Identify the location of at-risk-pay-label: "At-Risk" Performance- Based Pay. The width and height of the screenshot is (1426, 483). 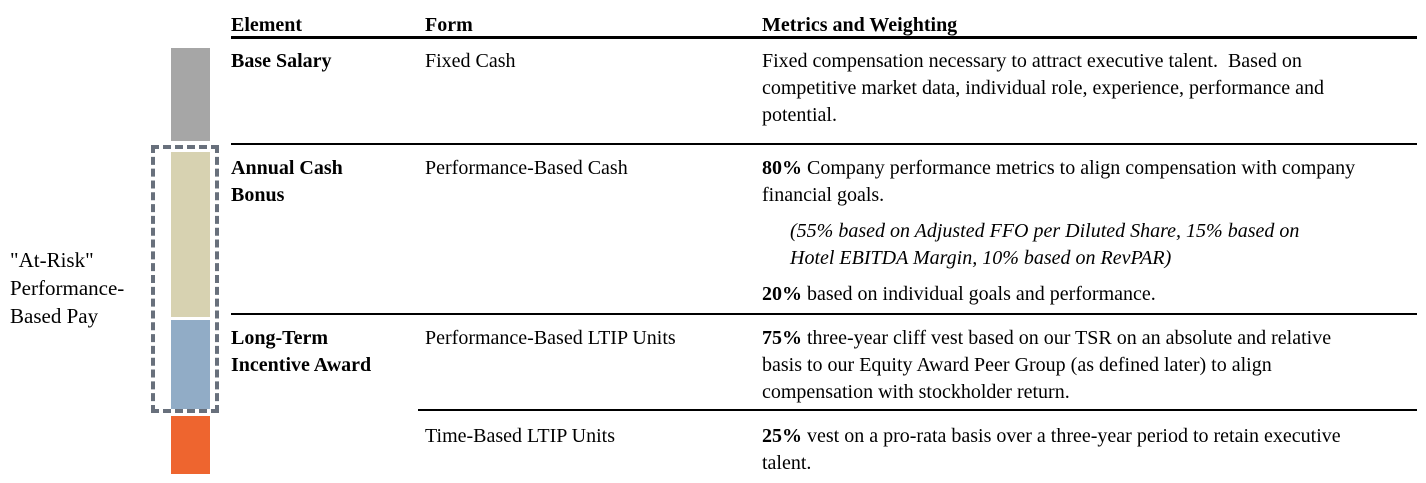
(67, 288).